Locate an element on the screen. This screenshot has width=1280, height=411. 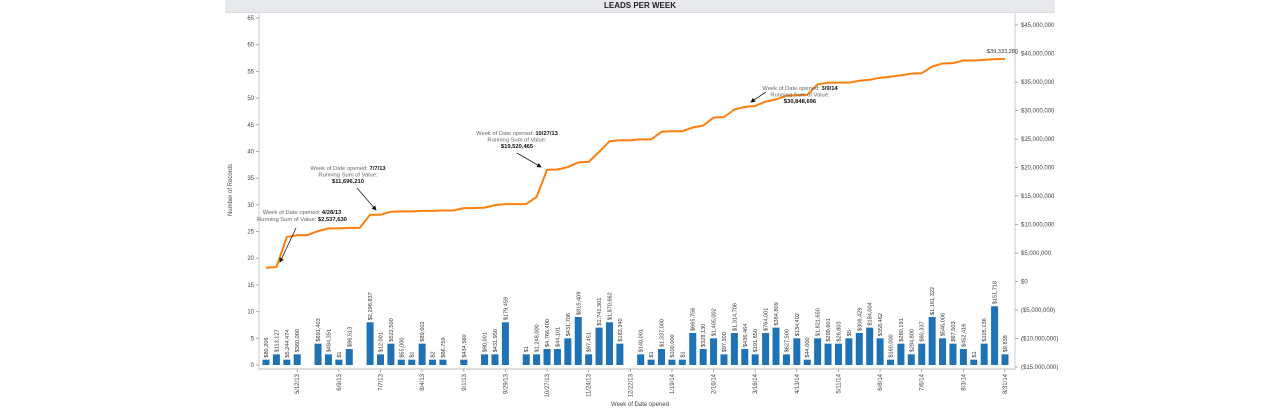
y-tick-label: 20 is located at coordinates (250, 259).